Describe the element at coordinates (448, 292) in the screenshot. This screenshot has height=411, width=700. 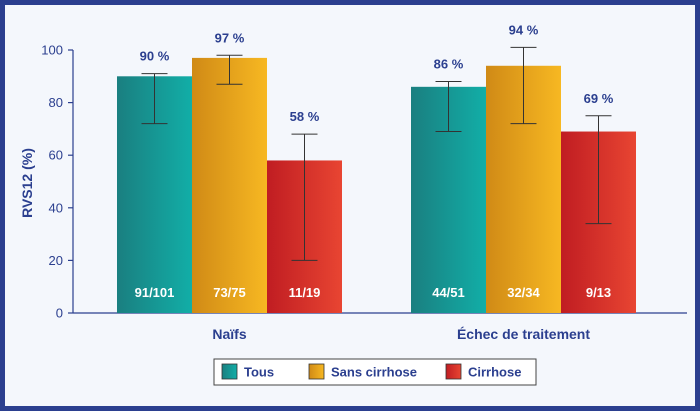
I see `count-label: 44/51` at that location.